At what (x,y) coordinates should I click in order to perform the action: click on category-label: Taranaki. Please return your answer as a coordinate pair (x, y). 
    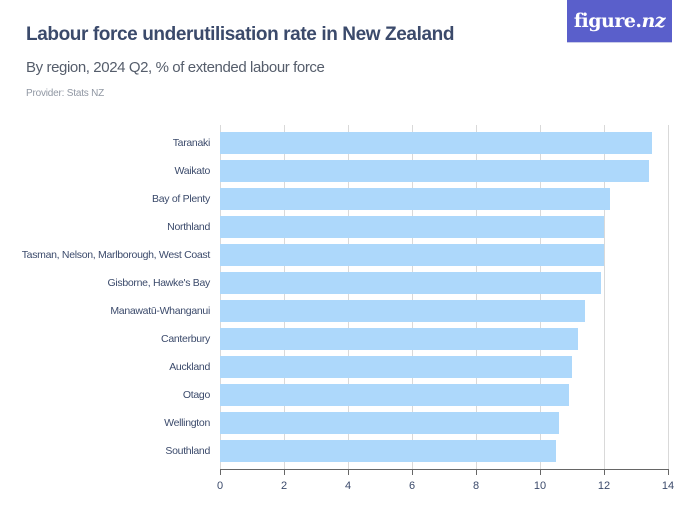
    Looking at the image, I should click on (191, 143).